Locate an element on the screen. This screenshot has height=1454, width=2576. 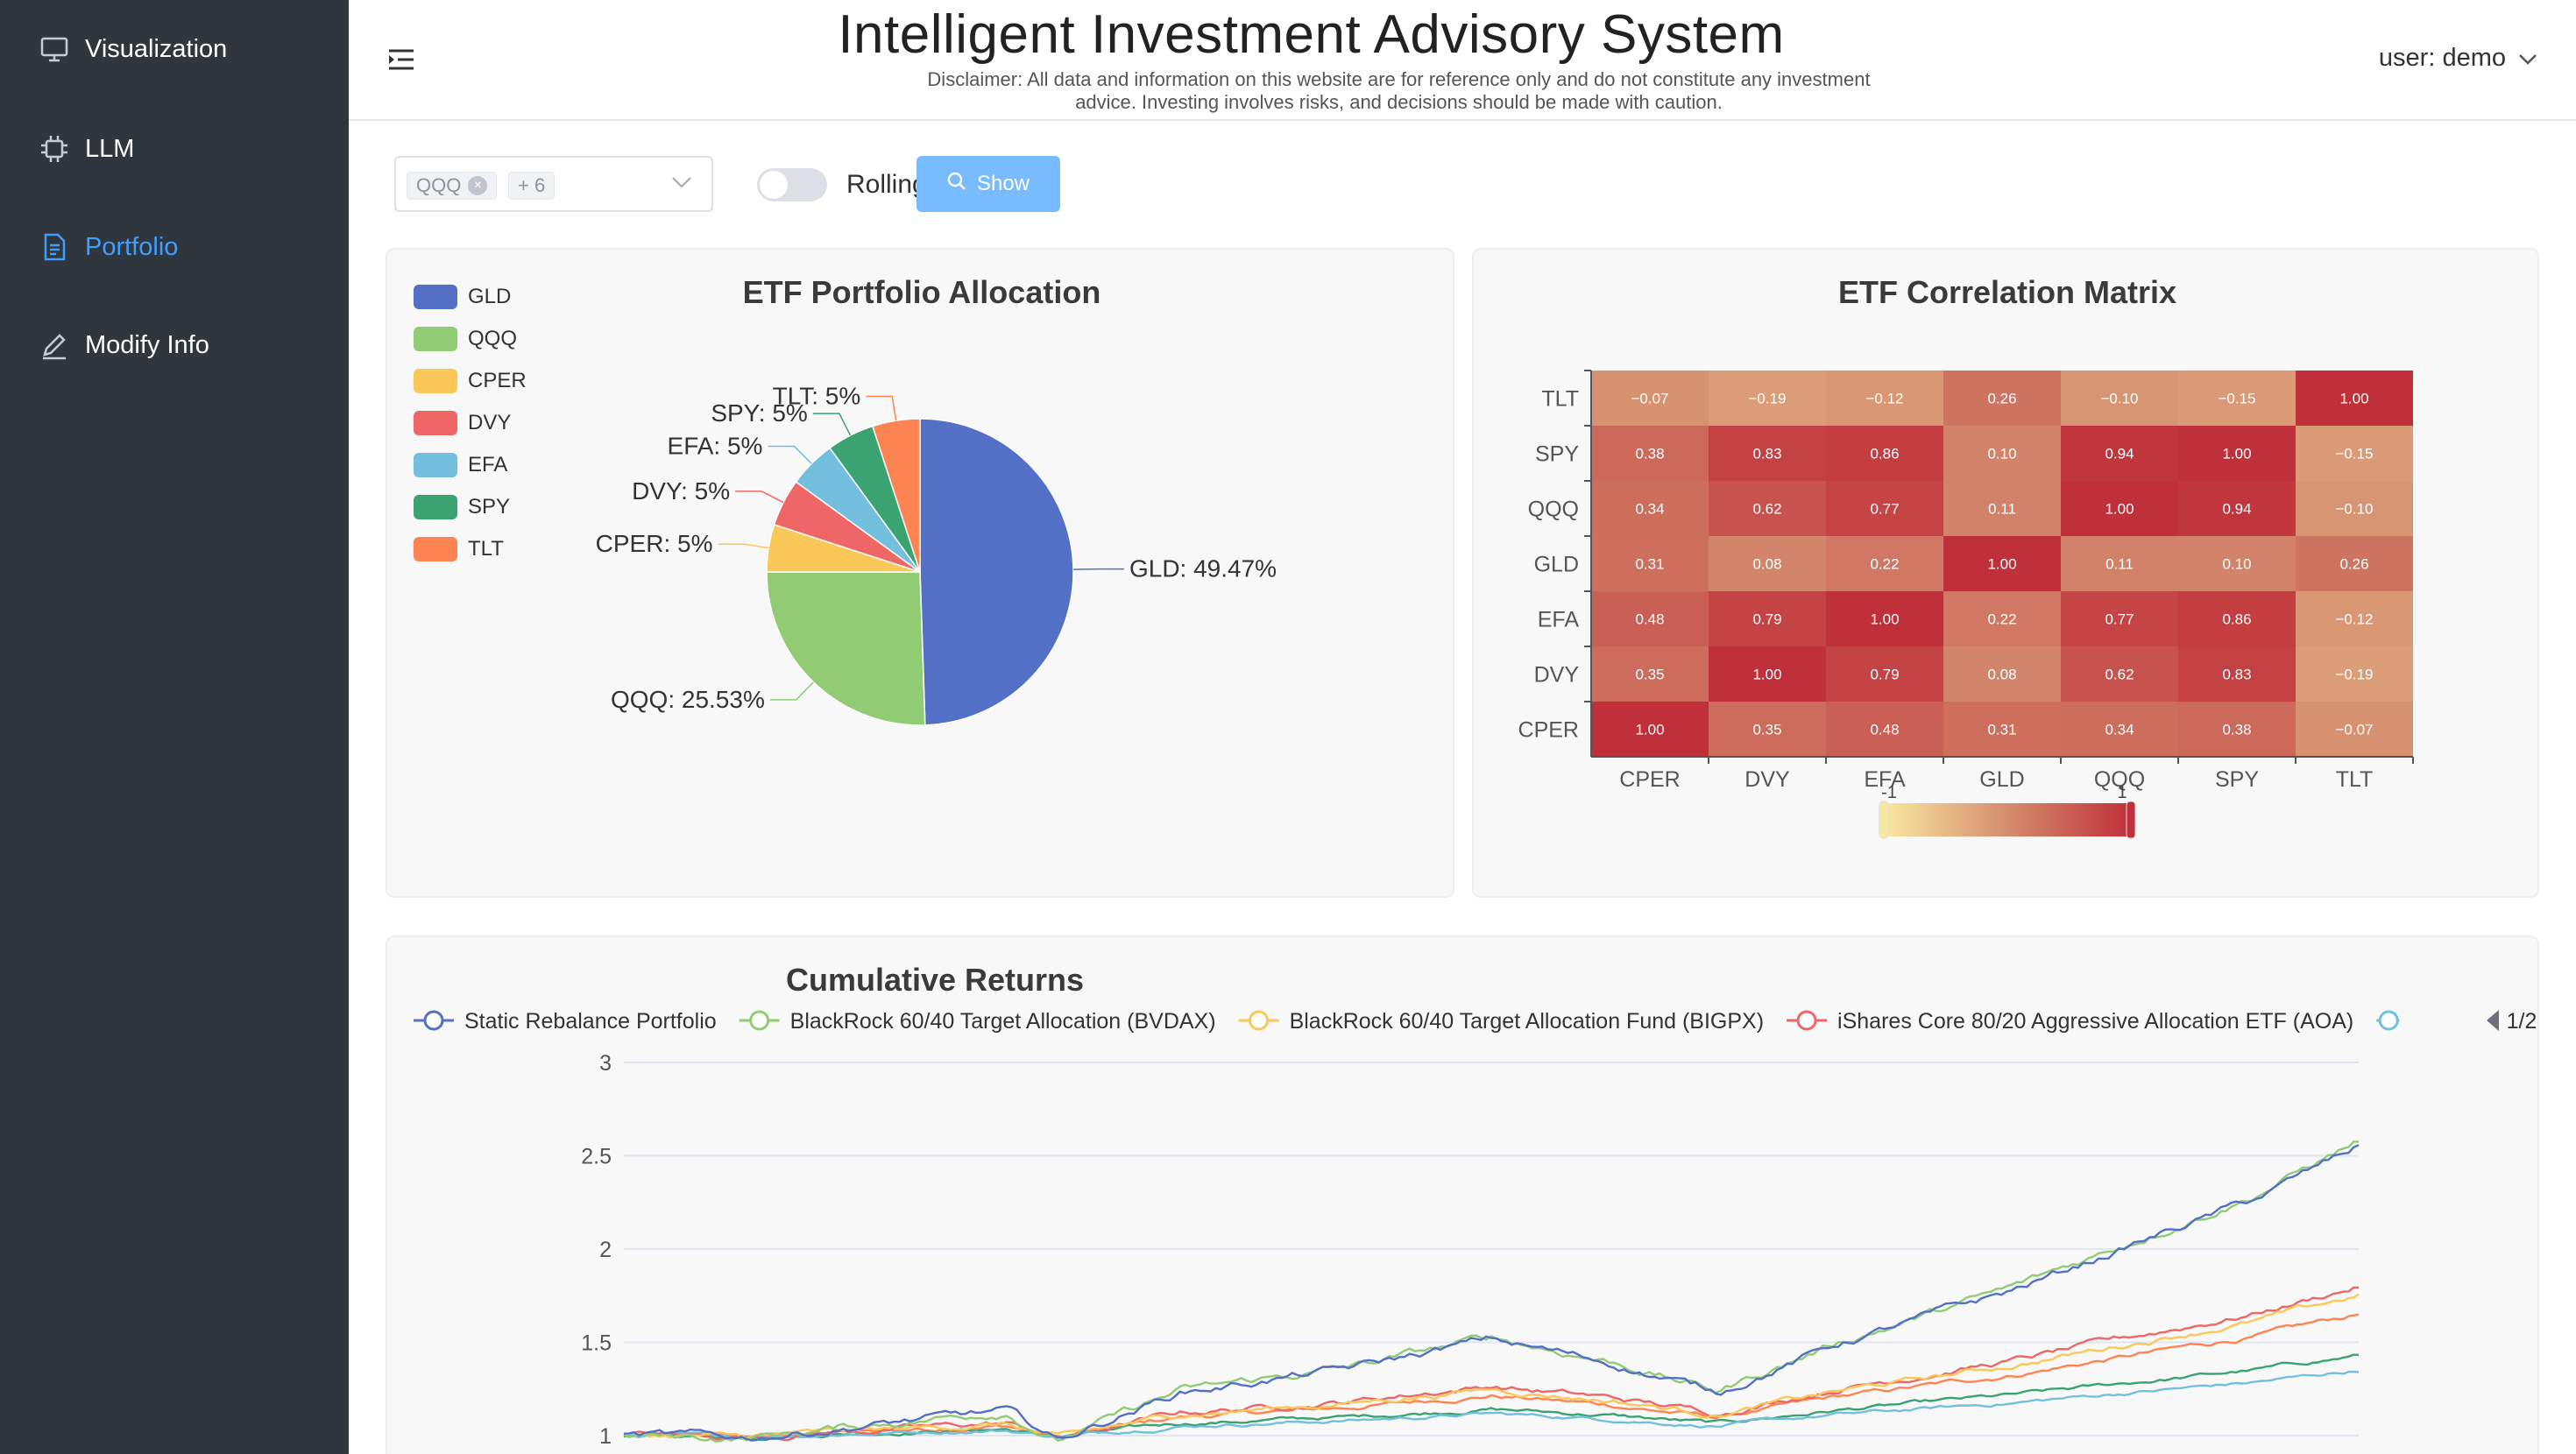
legend-item-efa: EFA is located at coordinates (470, 465).